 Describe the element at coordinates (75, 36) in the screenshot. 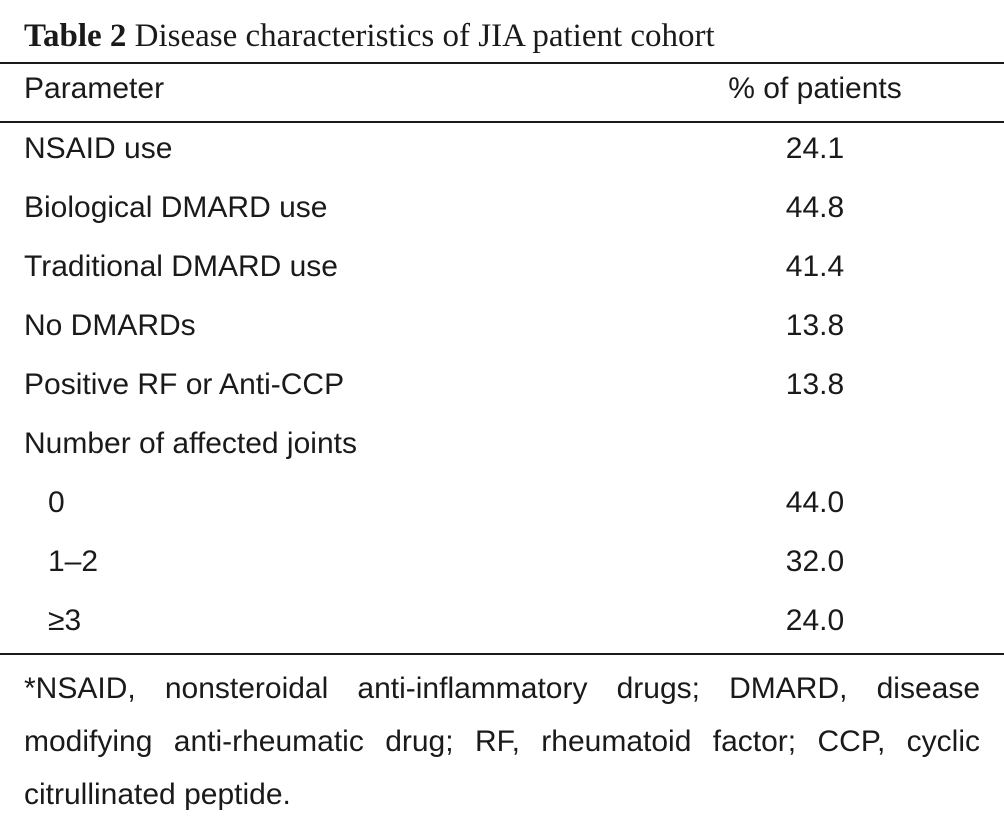

I see `table-caption-label: Table 2` at that location.